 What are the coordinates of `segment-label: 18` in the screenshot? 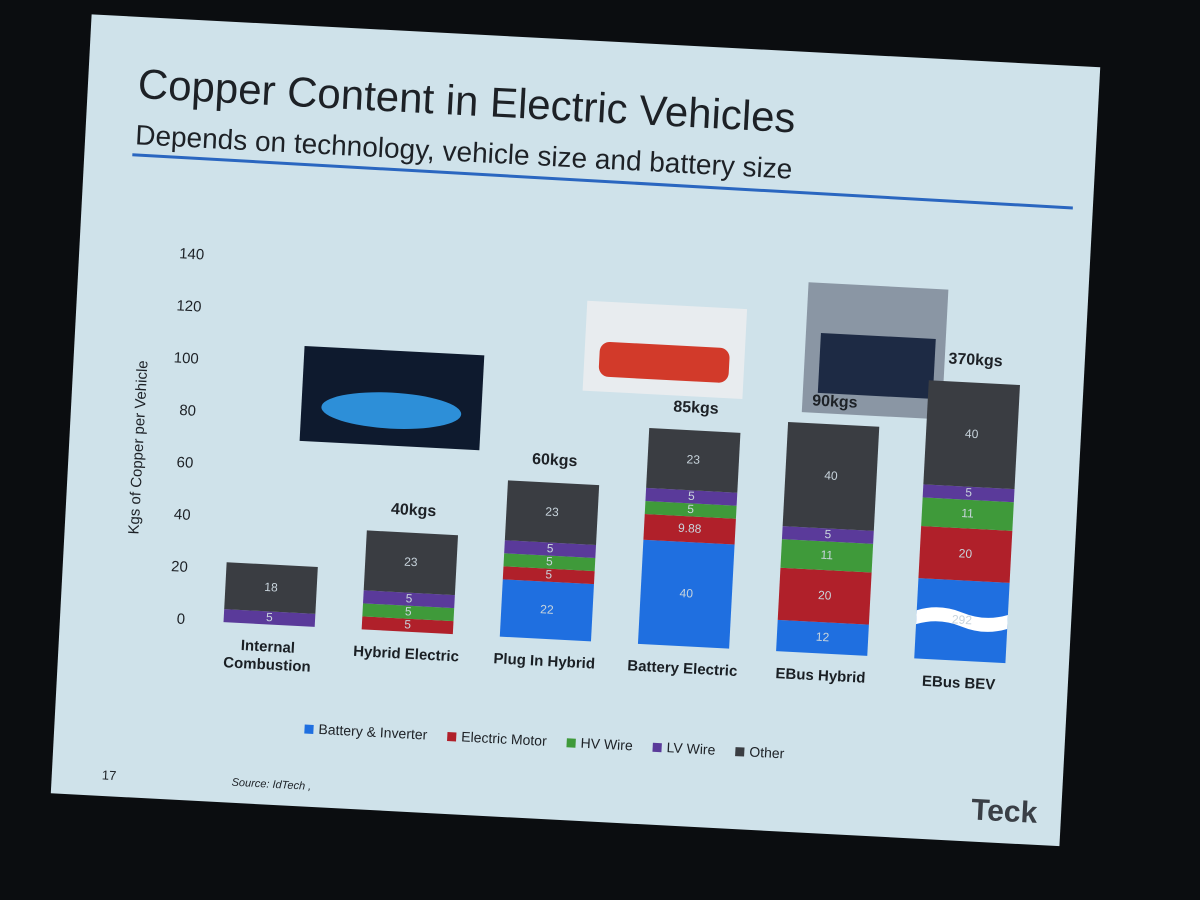 It's located at (271, 587).